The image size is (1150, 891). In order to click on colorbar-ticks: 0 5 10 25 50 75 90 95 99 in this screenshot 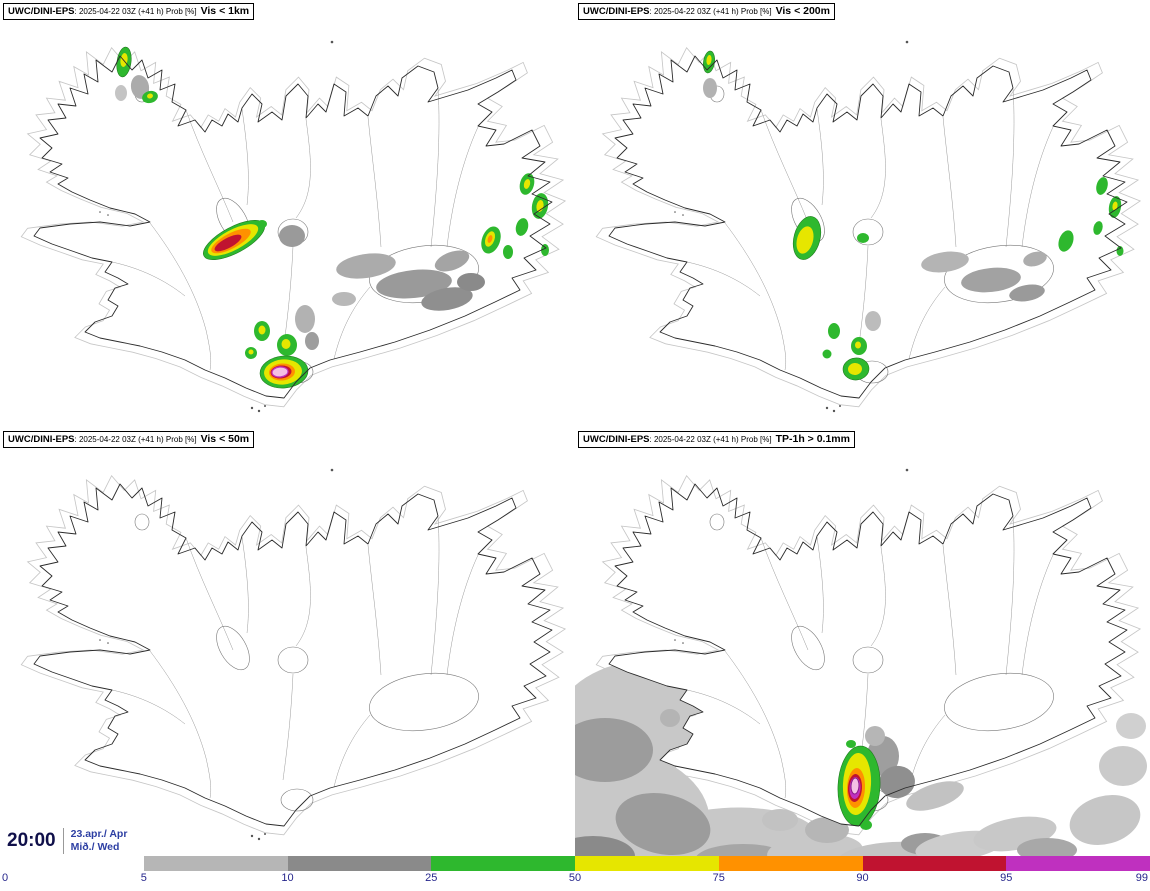, I will do `click(575, 880)`.